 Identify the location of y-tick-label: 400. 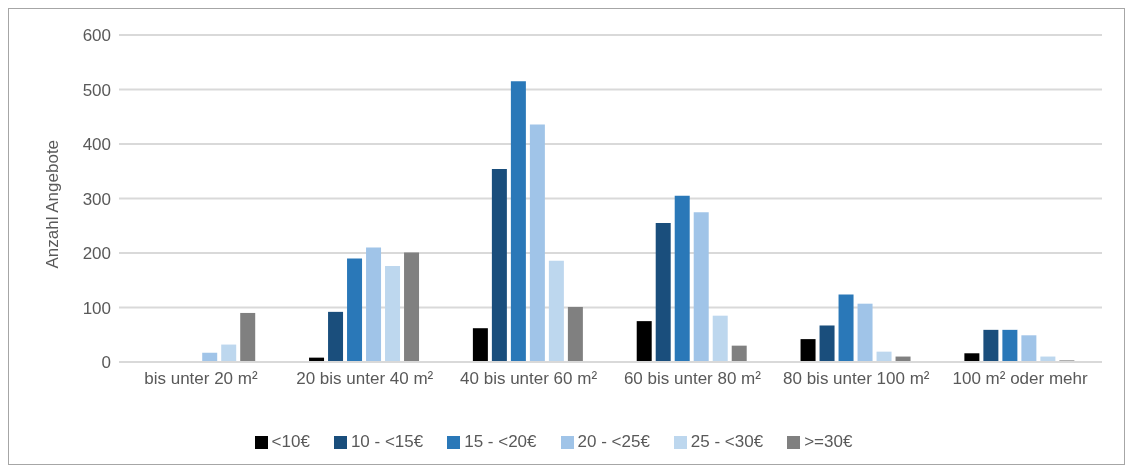
(96, 145).